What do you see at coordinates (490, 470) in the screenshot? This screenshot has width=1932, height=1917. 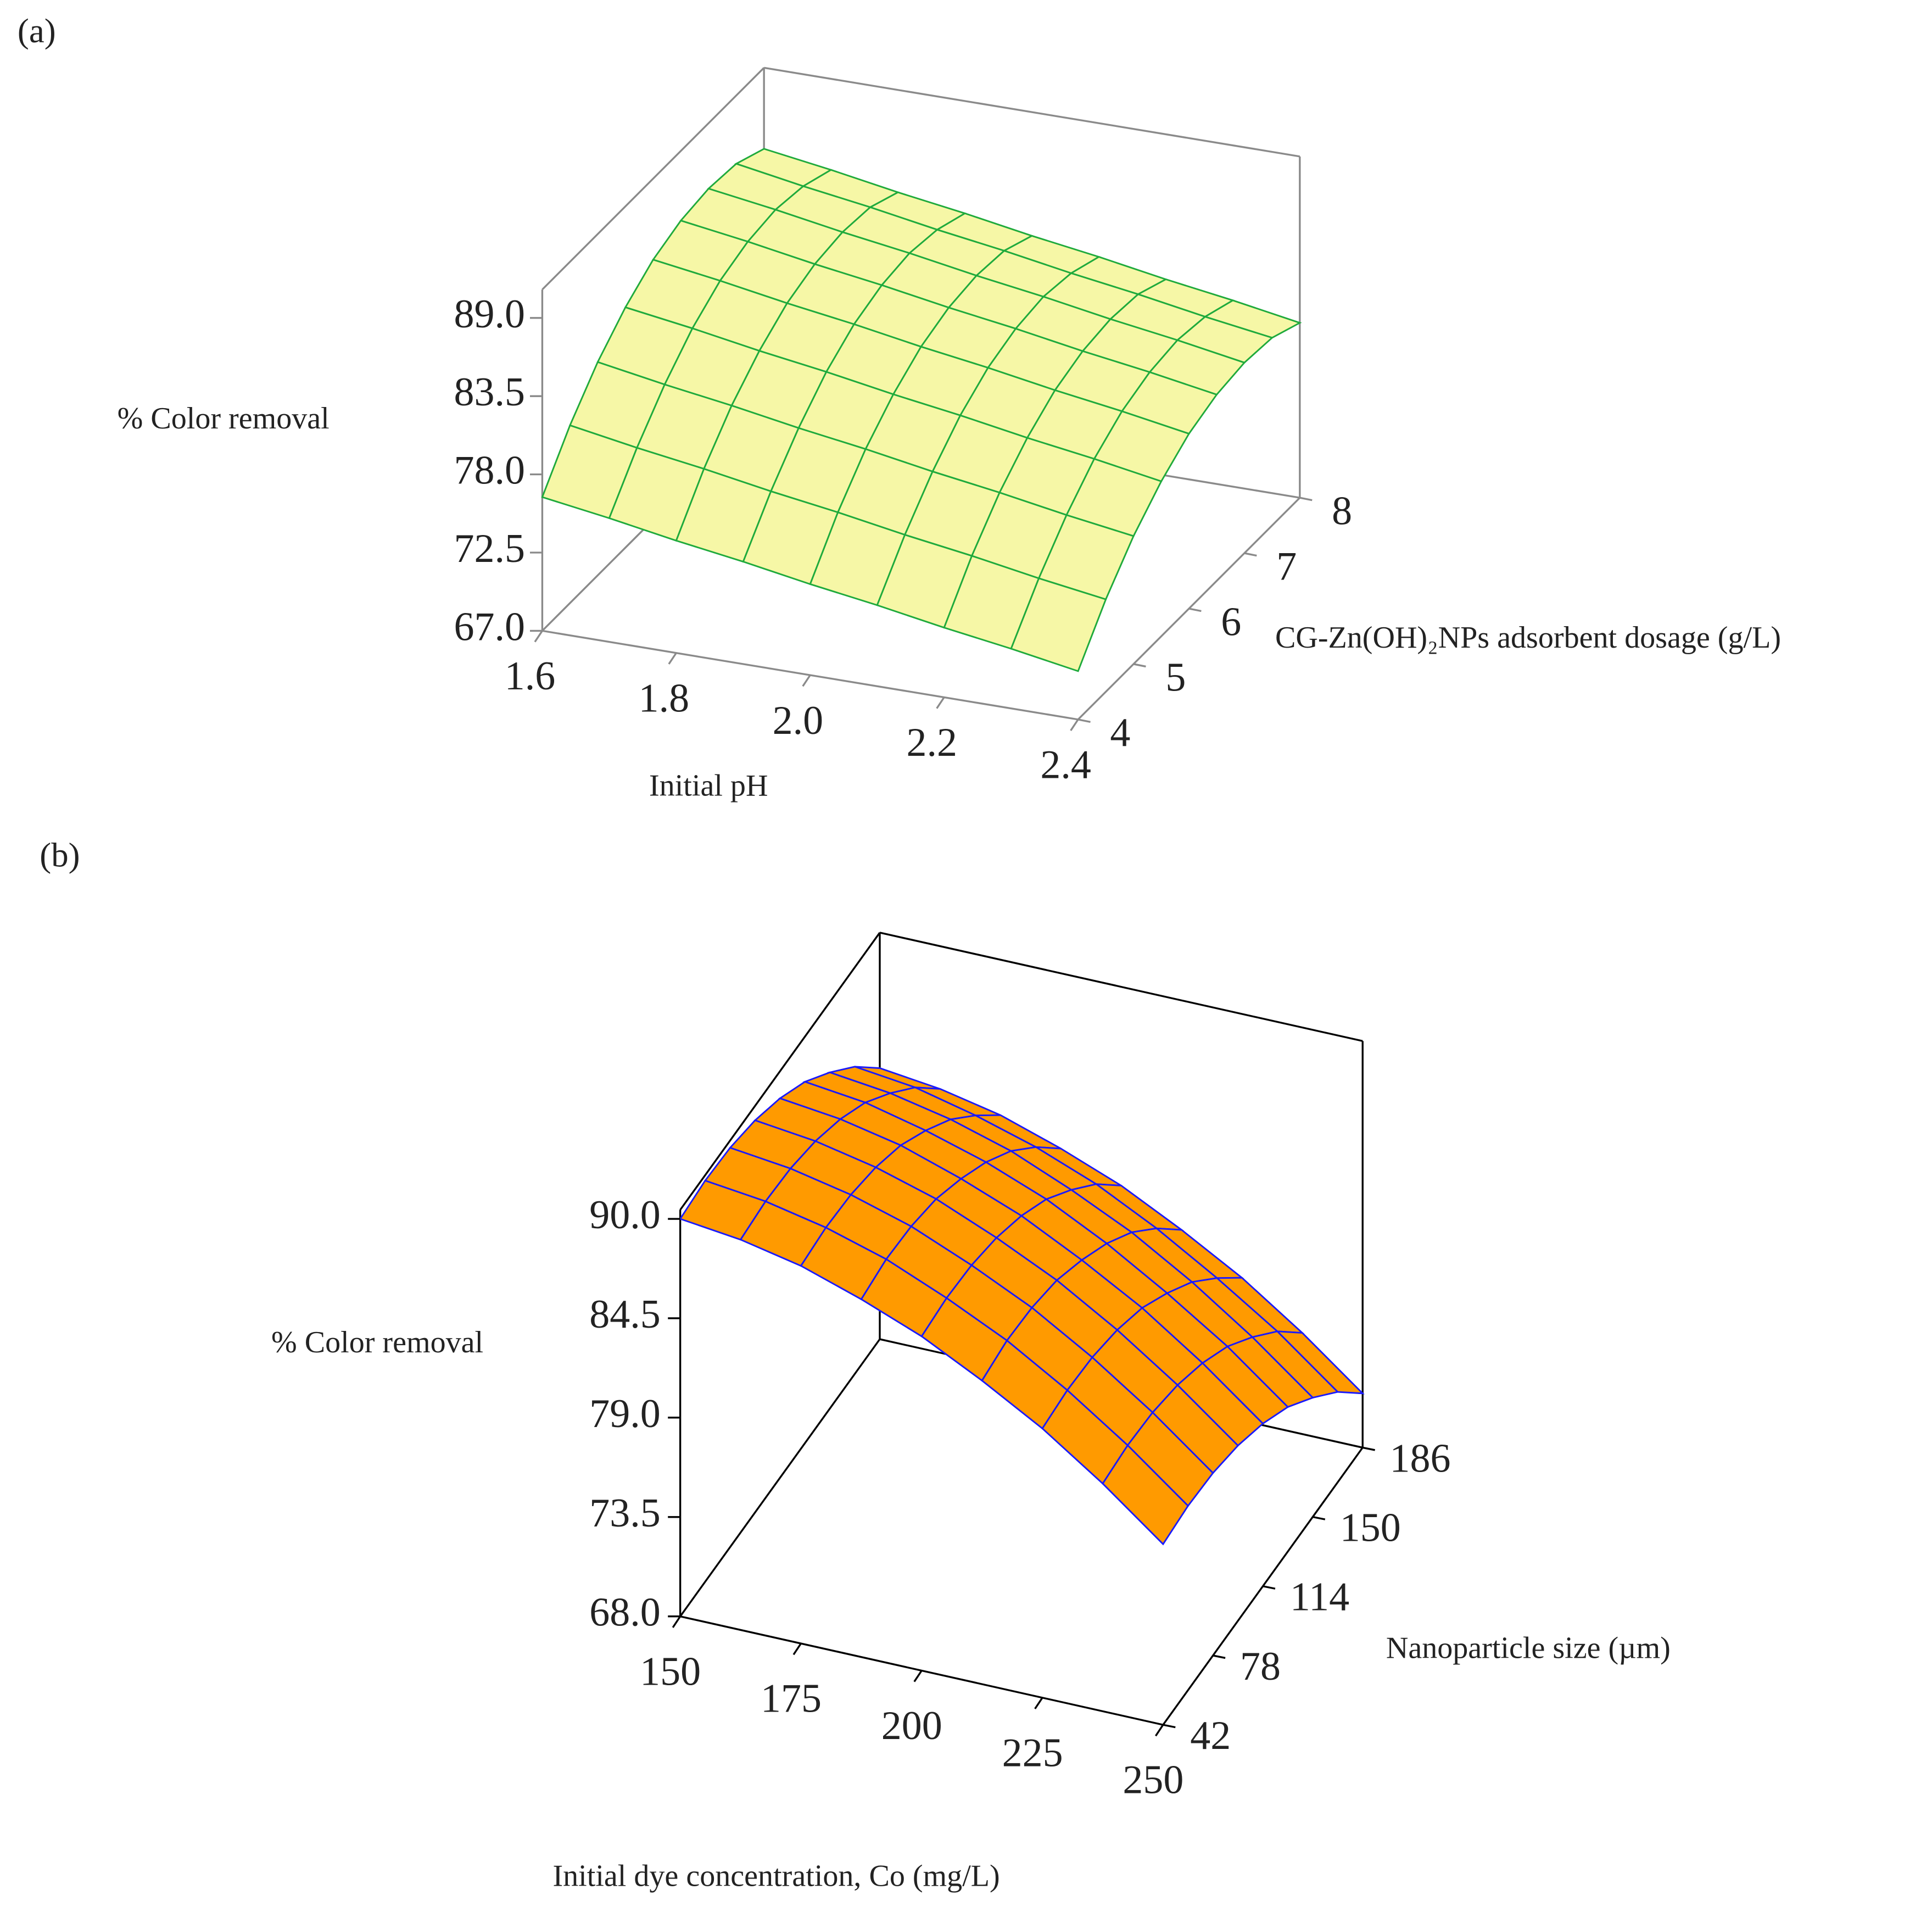 I see `z-tick-label: 78.0` at bounding box center [490, 470].